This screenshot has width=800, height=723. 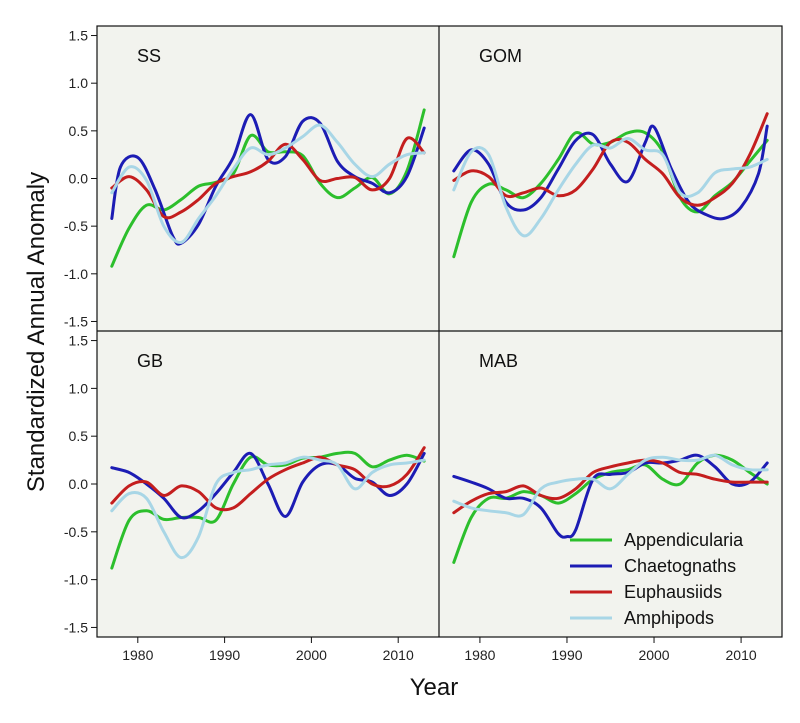 I want to click on panel-label: GB, so click(x=150, y=361).